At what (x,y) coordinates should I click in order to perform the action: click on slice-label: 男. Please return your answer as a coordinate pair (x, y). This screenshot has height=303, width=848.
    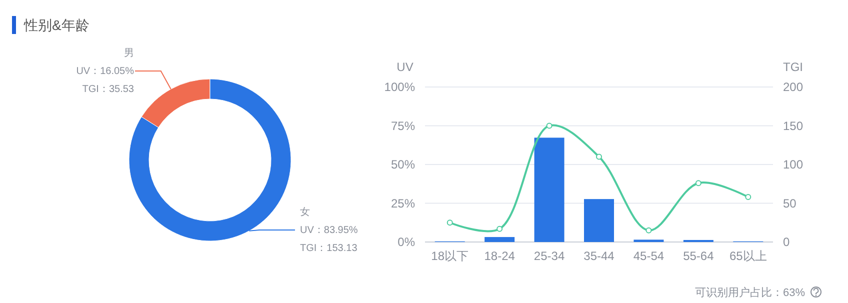
    Looking at the image, I should click on (129, 53).